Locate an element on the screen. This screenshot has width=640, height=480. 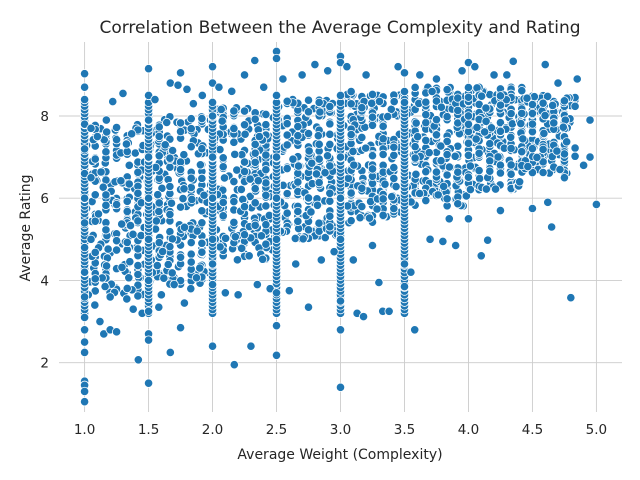
y-tick-label: 6 is located at coordinates (44, 199).